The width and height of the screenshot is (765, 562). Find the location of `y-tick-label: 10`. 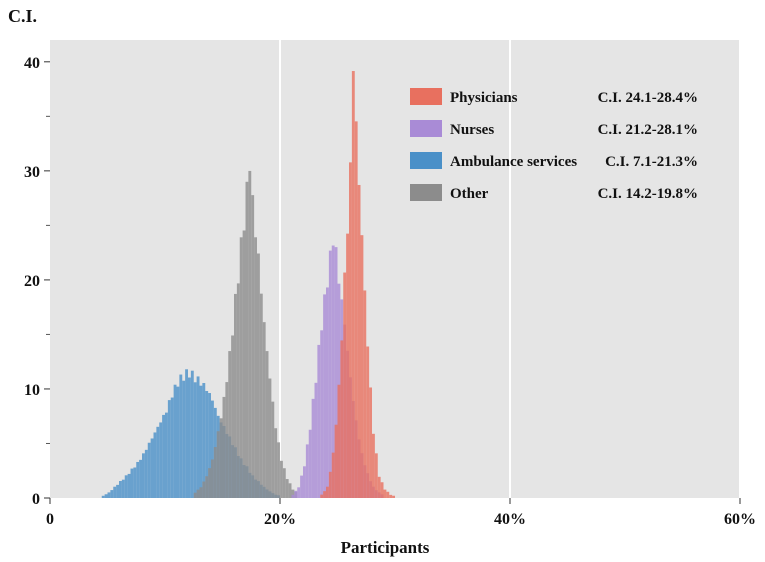

y-tick-label: 10 is located at coordinates (32, 390).